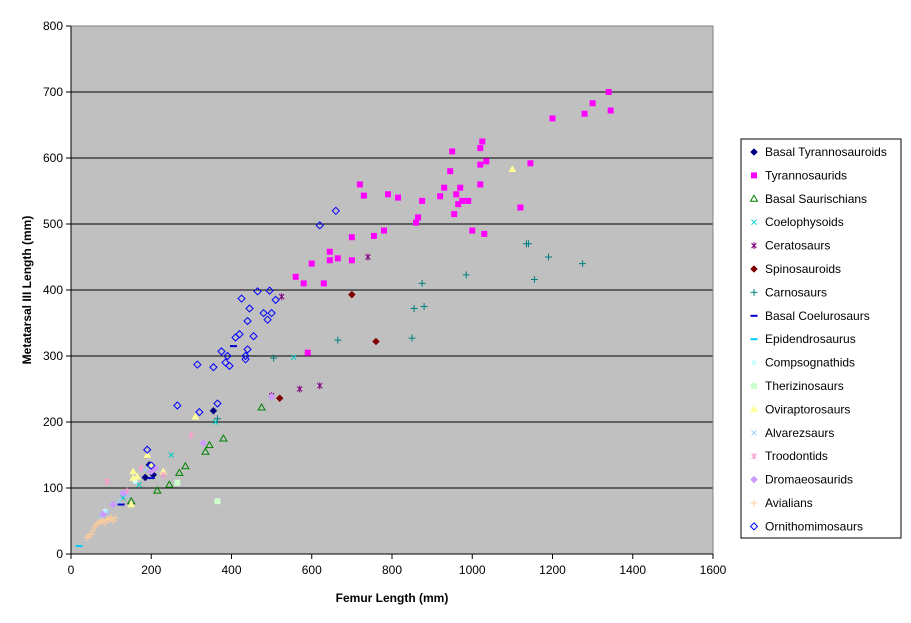 This screenshot has width=911, height=623. What do you see at coordinates (53, 488) in the screenshot?
I see `y-tick-label: 100` at bounding box center [53, 488].